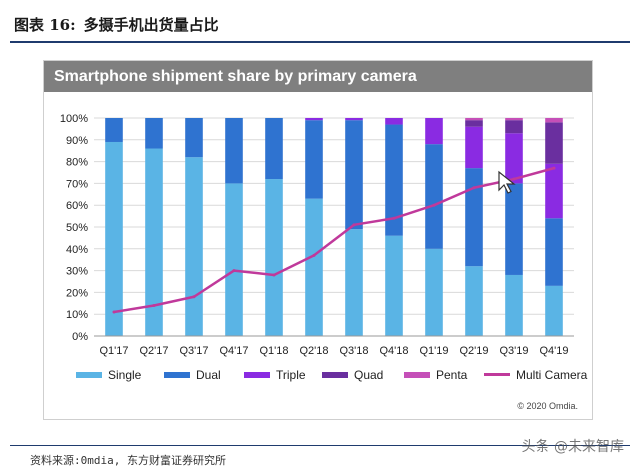 The height and width of the screenshot is (473, 640). Describe the element at coordinates (77, 250) in the screenshot. I see `y-tick-label: 40%` at that location.